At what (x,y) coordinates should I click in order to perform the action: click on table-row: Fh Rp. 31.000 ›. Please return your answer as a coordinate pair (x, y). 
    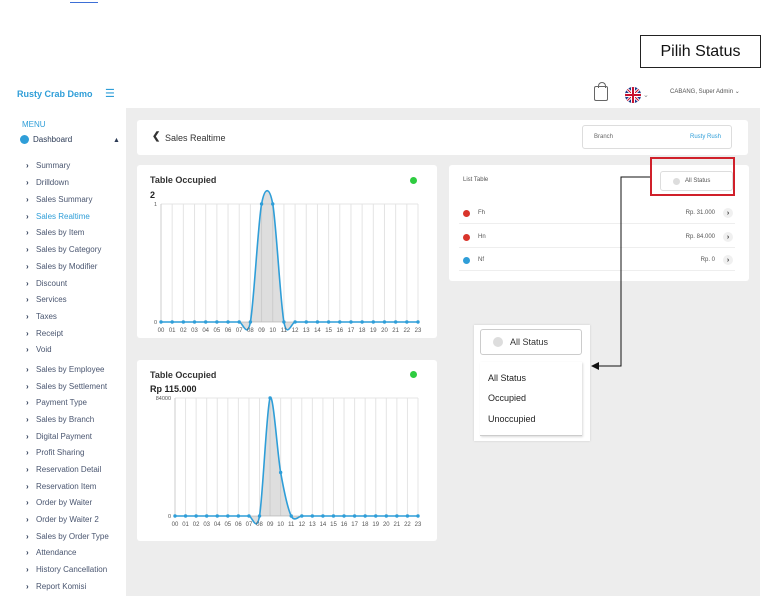
    Looking at the image, I should click on (597, 213).